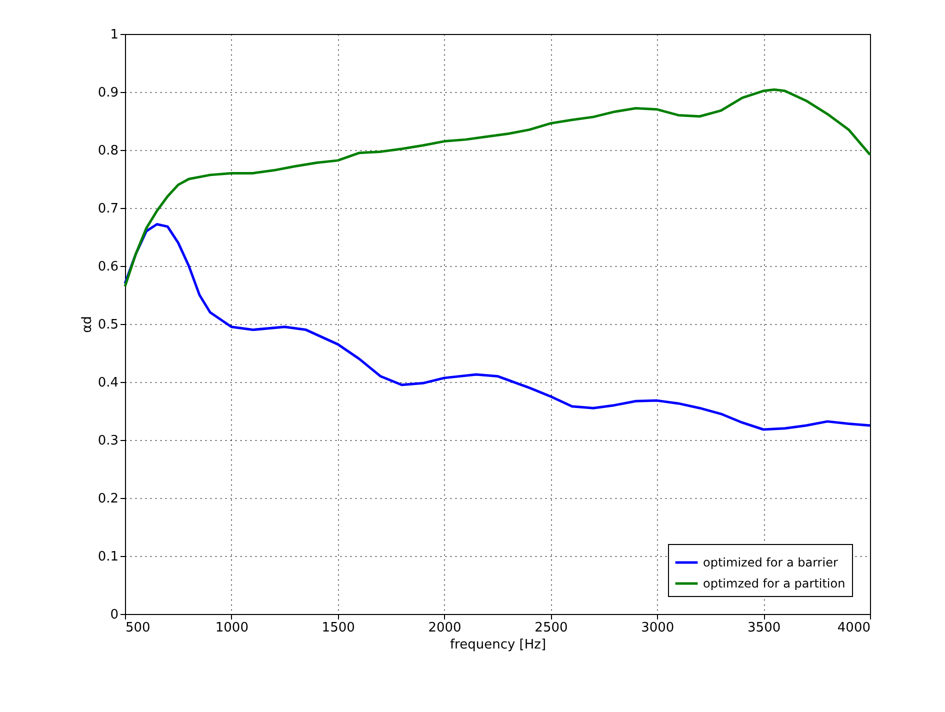  What do you see at coordinates (498, 645) in the screenshot?
I see `x-axis-title: frequency [Hz]` at bounding box center [498, 645].